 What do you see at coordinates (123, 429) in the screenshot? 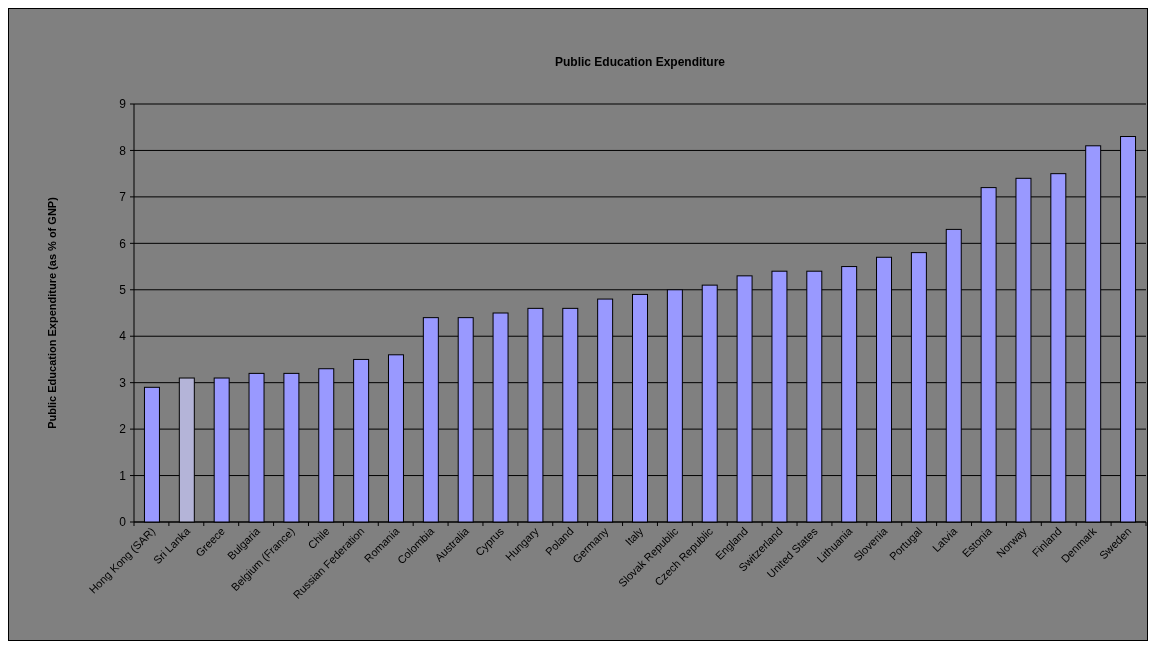
I see `y-tick-label: 2` at bounding box center [123, 429].